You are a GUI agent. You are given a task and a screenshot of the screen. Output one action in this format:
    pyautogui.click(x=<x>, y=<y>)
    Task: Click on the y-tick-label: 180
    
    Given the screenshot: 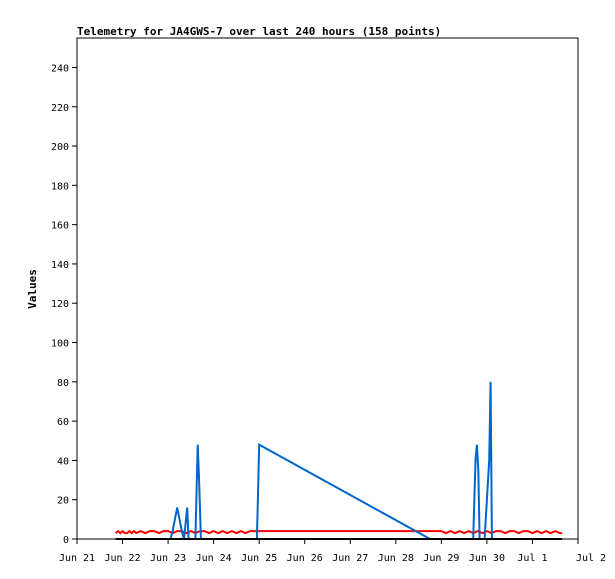 What is the action you would take?
    pyautogui.click(x=60, y=186)
    